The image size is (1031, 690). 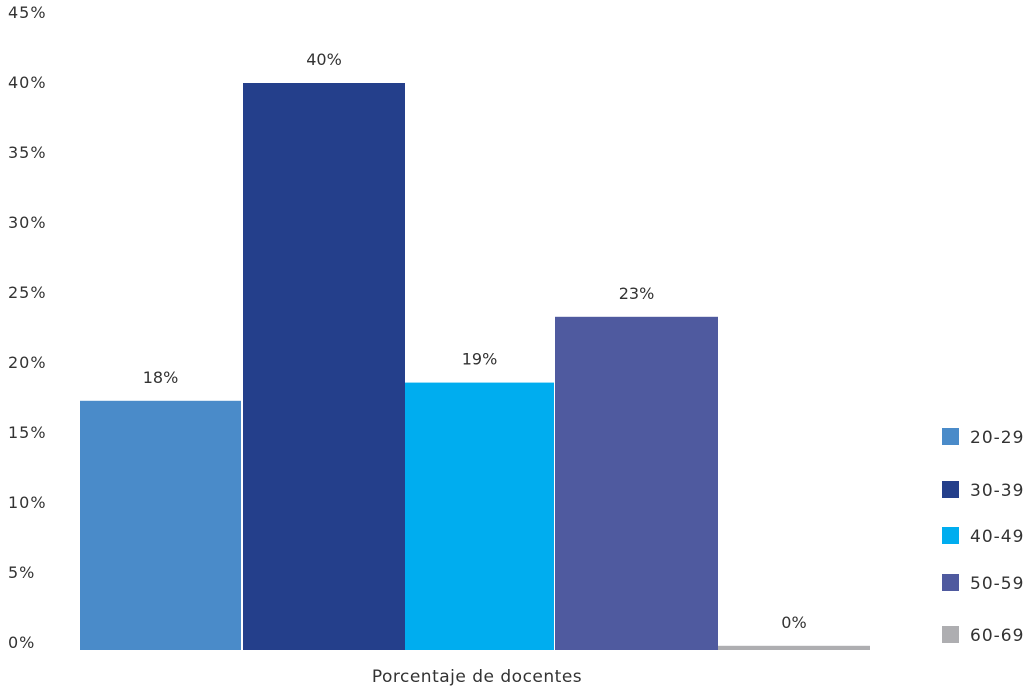 What do you see at coordinates (637, 293) in the screenshot?
I see `data-label-50-59: 23%` at bounding box center [637, 293].